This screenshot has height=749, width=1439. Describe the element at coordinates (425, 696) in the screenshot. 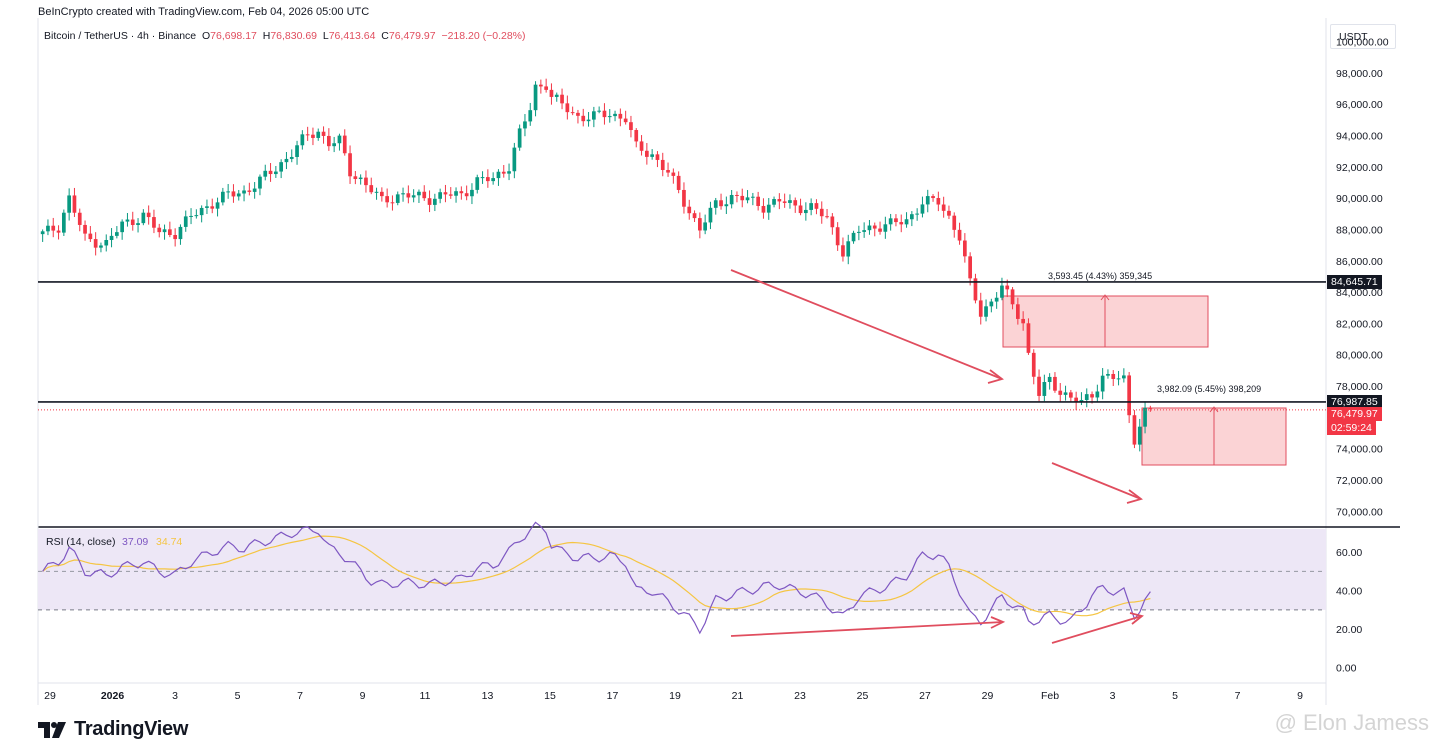

I see `time-tick-label: 11` at that location.